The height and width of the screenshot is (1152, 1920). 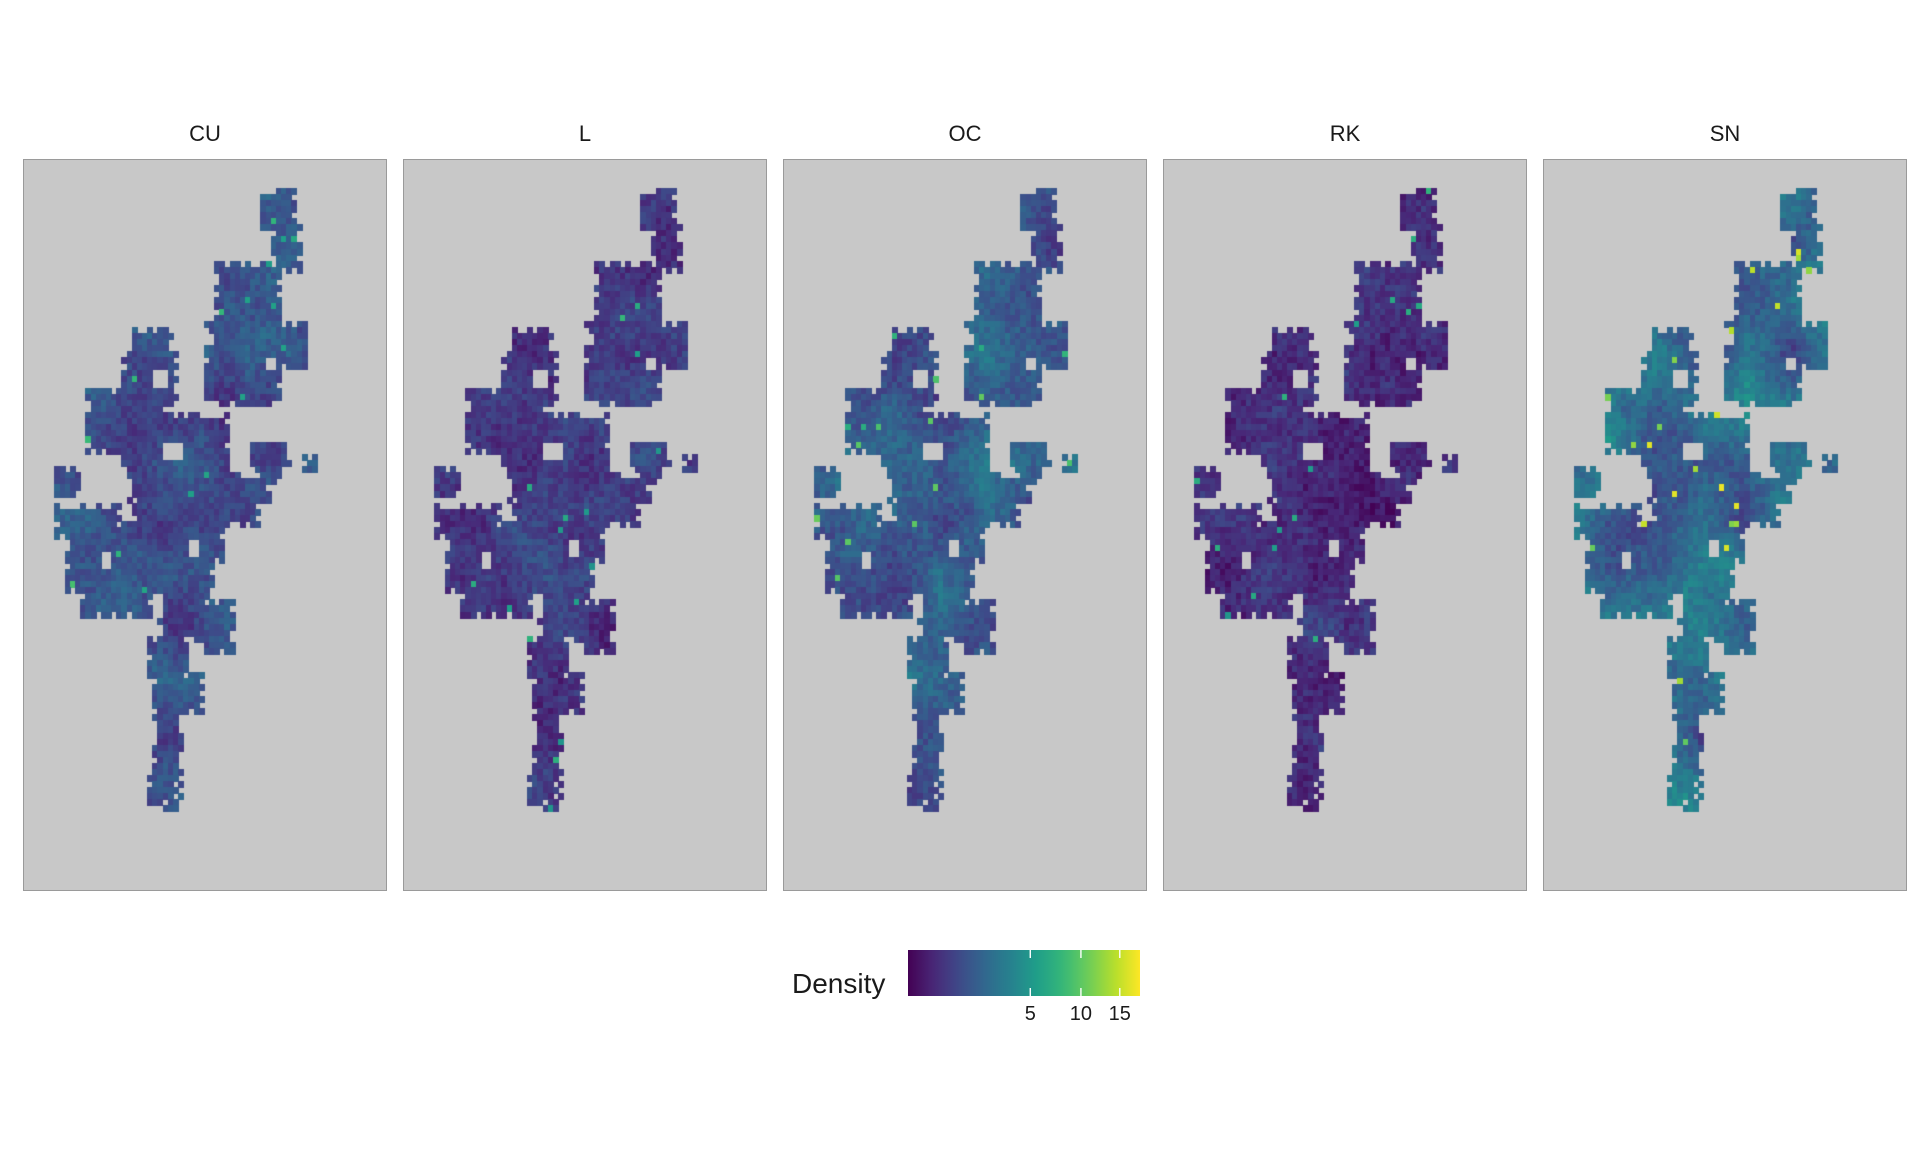 I want to click on legend-colorbar-svg: 5 10 15, so click(x=1024, y=987).